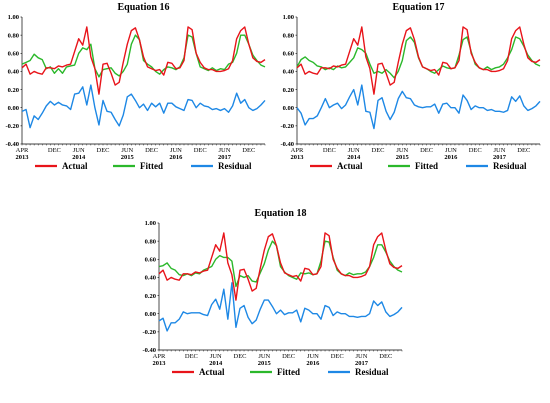  Describe the element at coordinates (281, 213) in the screenshot. I see `chart-title: Equation 18` at that location.